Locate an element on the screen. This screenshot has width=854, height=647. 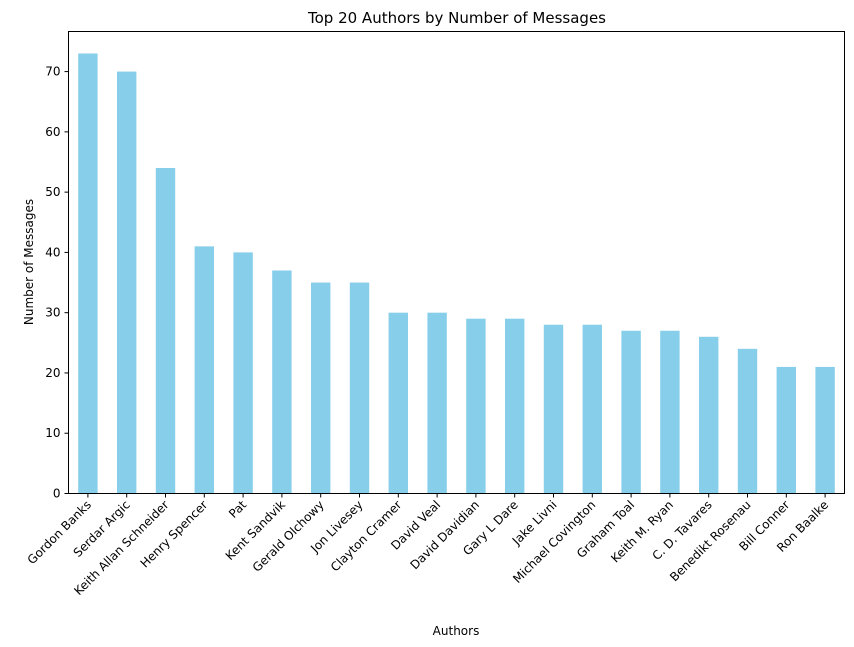
y-tick-label: 0 is located at coordinates (57, 494).